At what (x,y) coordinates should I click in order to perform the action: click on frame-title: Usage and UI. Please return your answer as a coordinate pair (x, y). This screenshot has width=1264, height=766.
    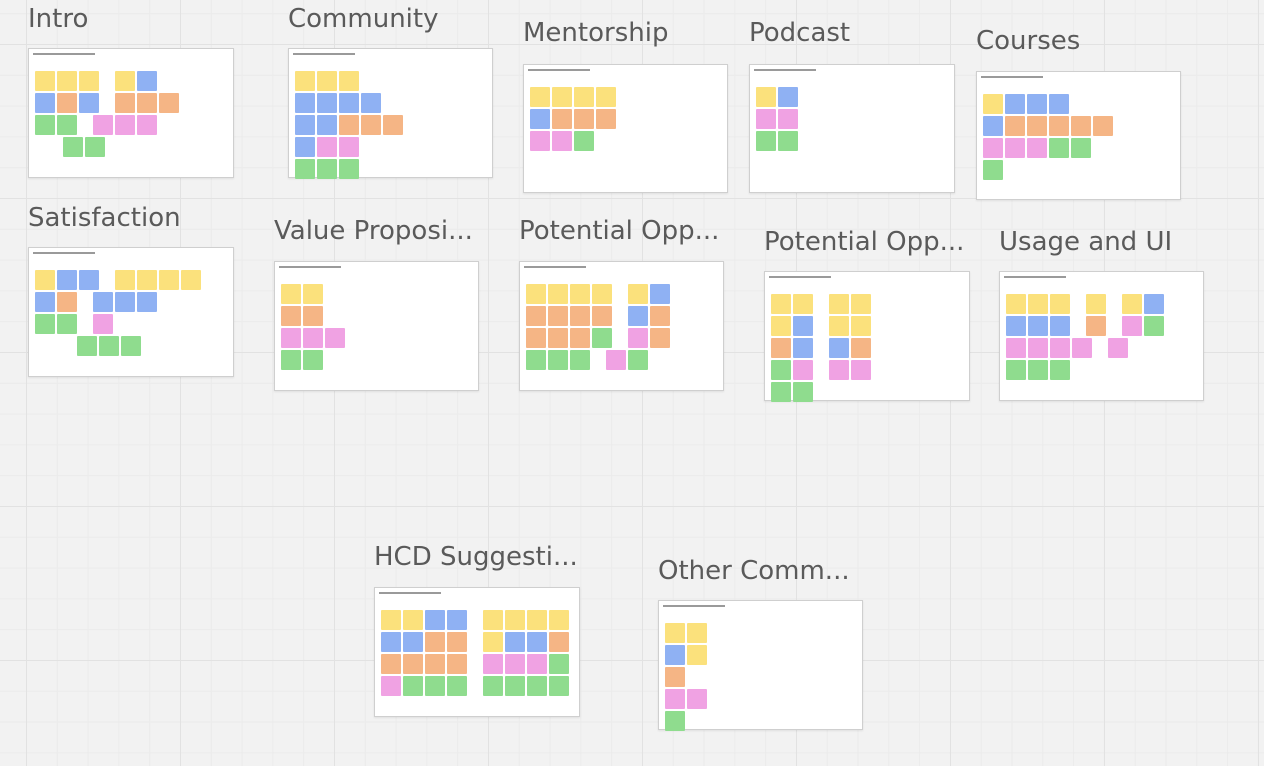
    Looking at the image, I should click on (1086, 242).